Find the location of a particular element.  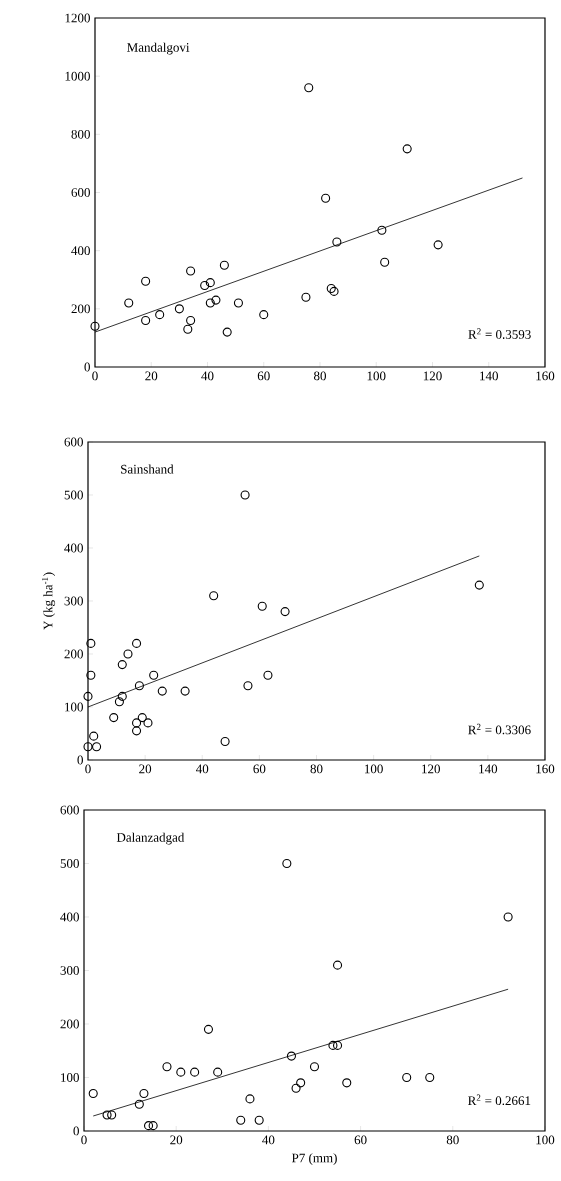

annotation: Dalanzadgad is located at coordinates (150, 838).